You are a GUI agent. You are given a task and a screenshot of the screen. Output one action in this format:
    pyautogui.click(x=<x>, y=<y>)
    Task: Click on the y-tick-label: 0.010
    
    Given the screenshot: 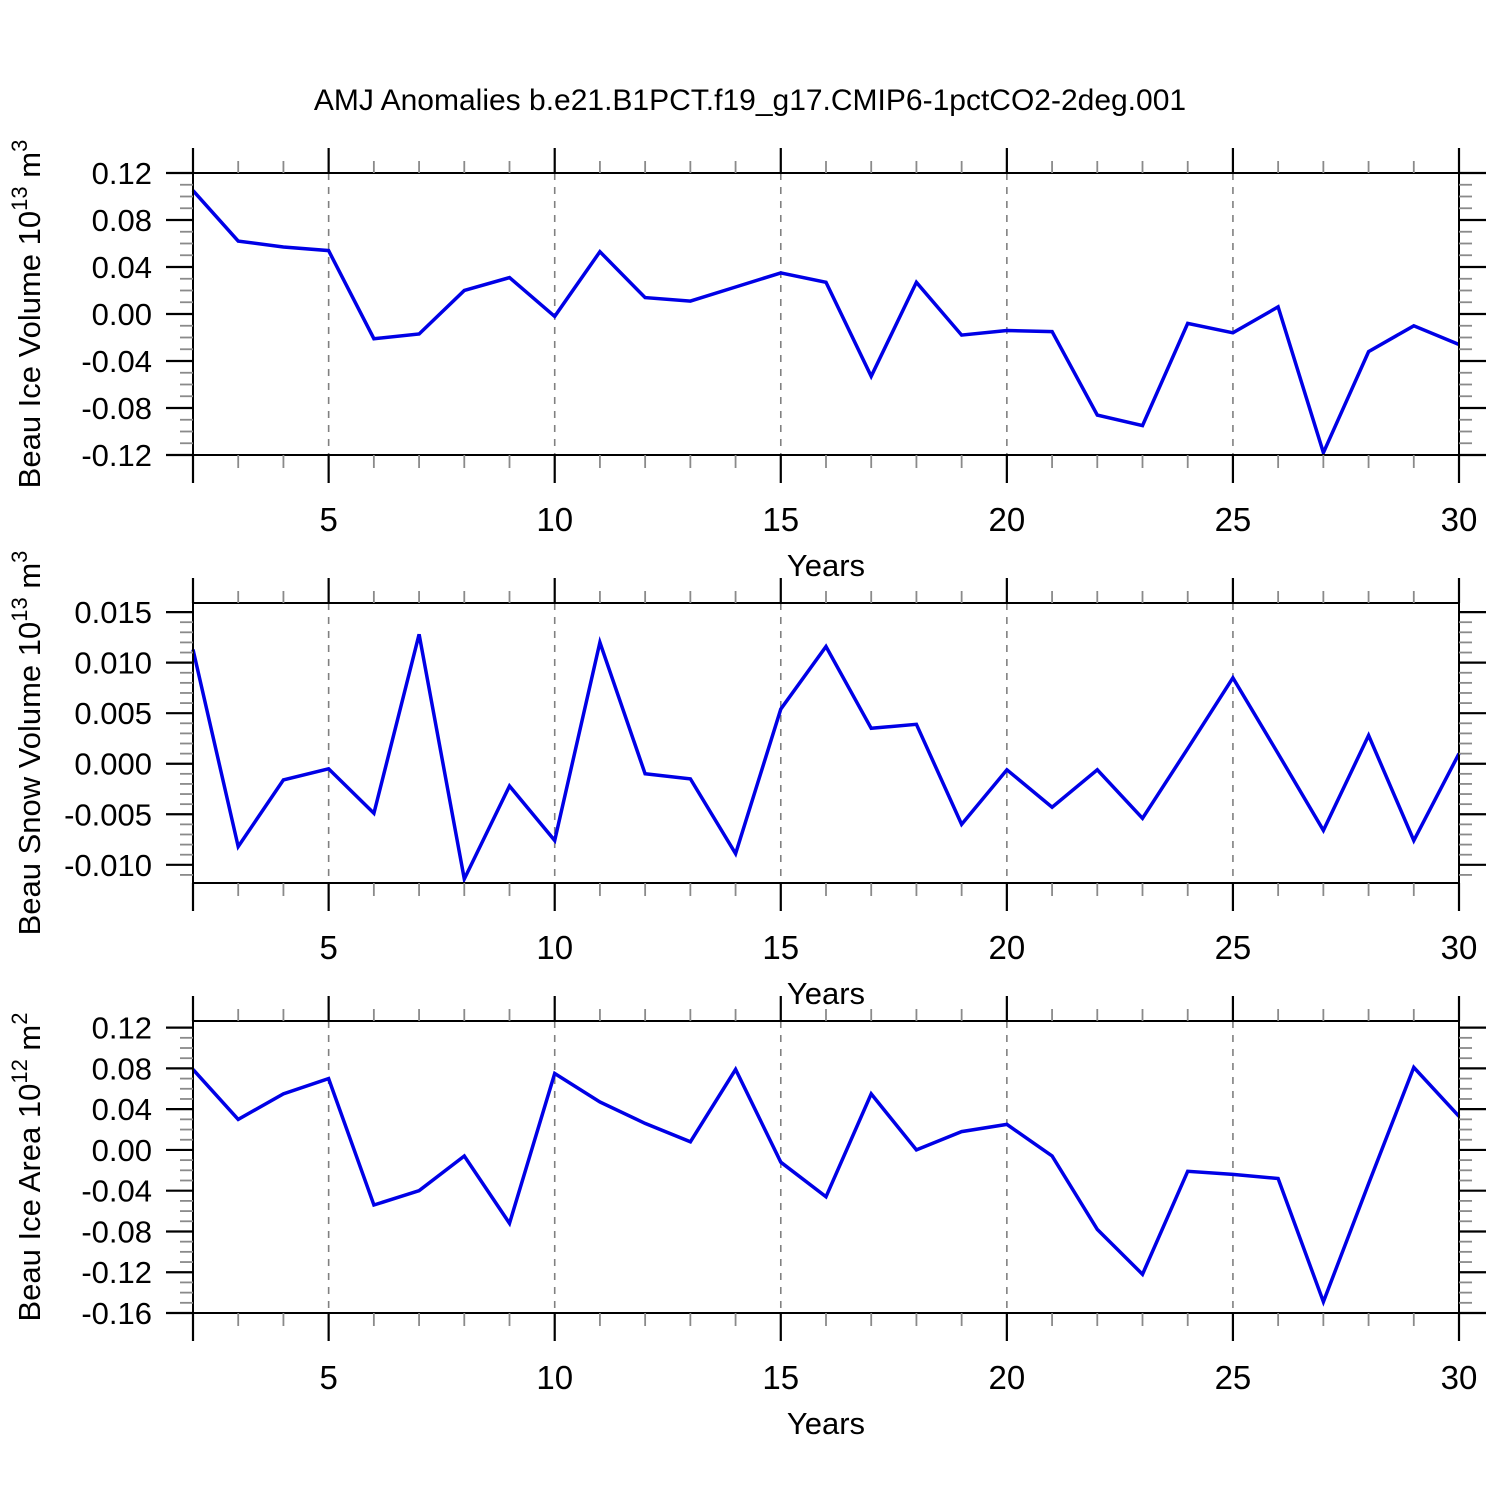 What is the action you would take?
    pyautogui.click(x=113, y=663)
    